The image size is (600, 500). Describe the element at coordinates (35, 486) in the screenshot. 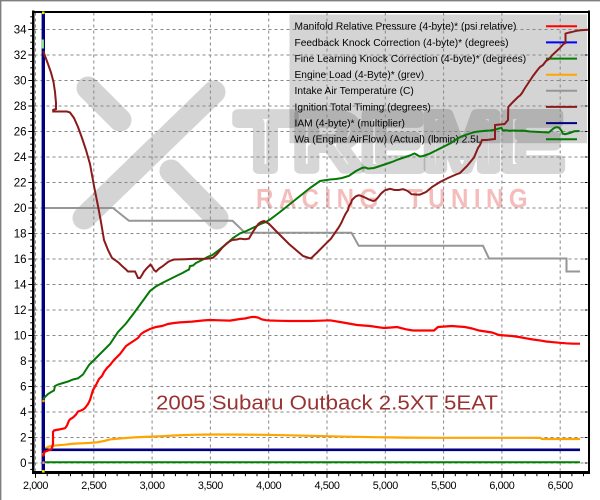

I see `svg-text: 2,000` at that location.